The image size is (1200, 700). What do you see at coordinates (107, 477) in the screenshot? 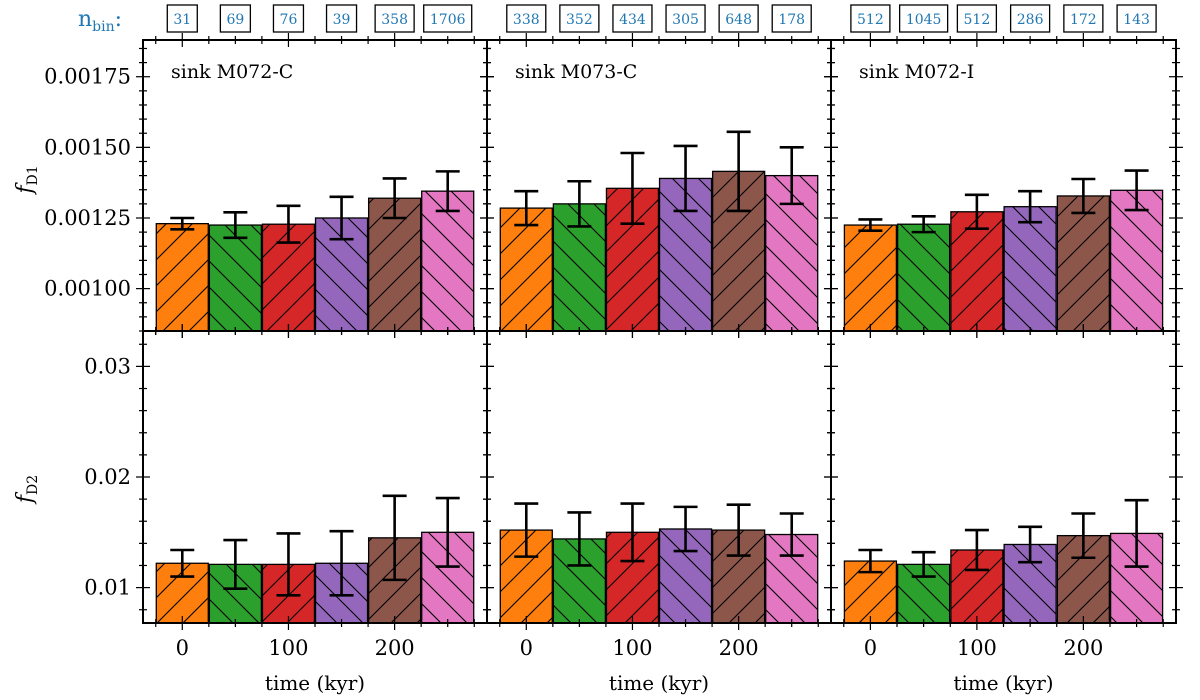
I see `y-tick-label: 0.02` at bounding box center [107, 477].